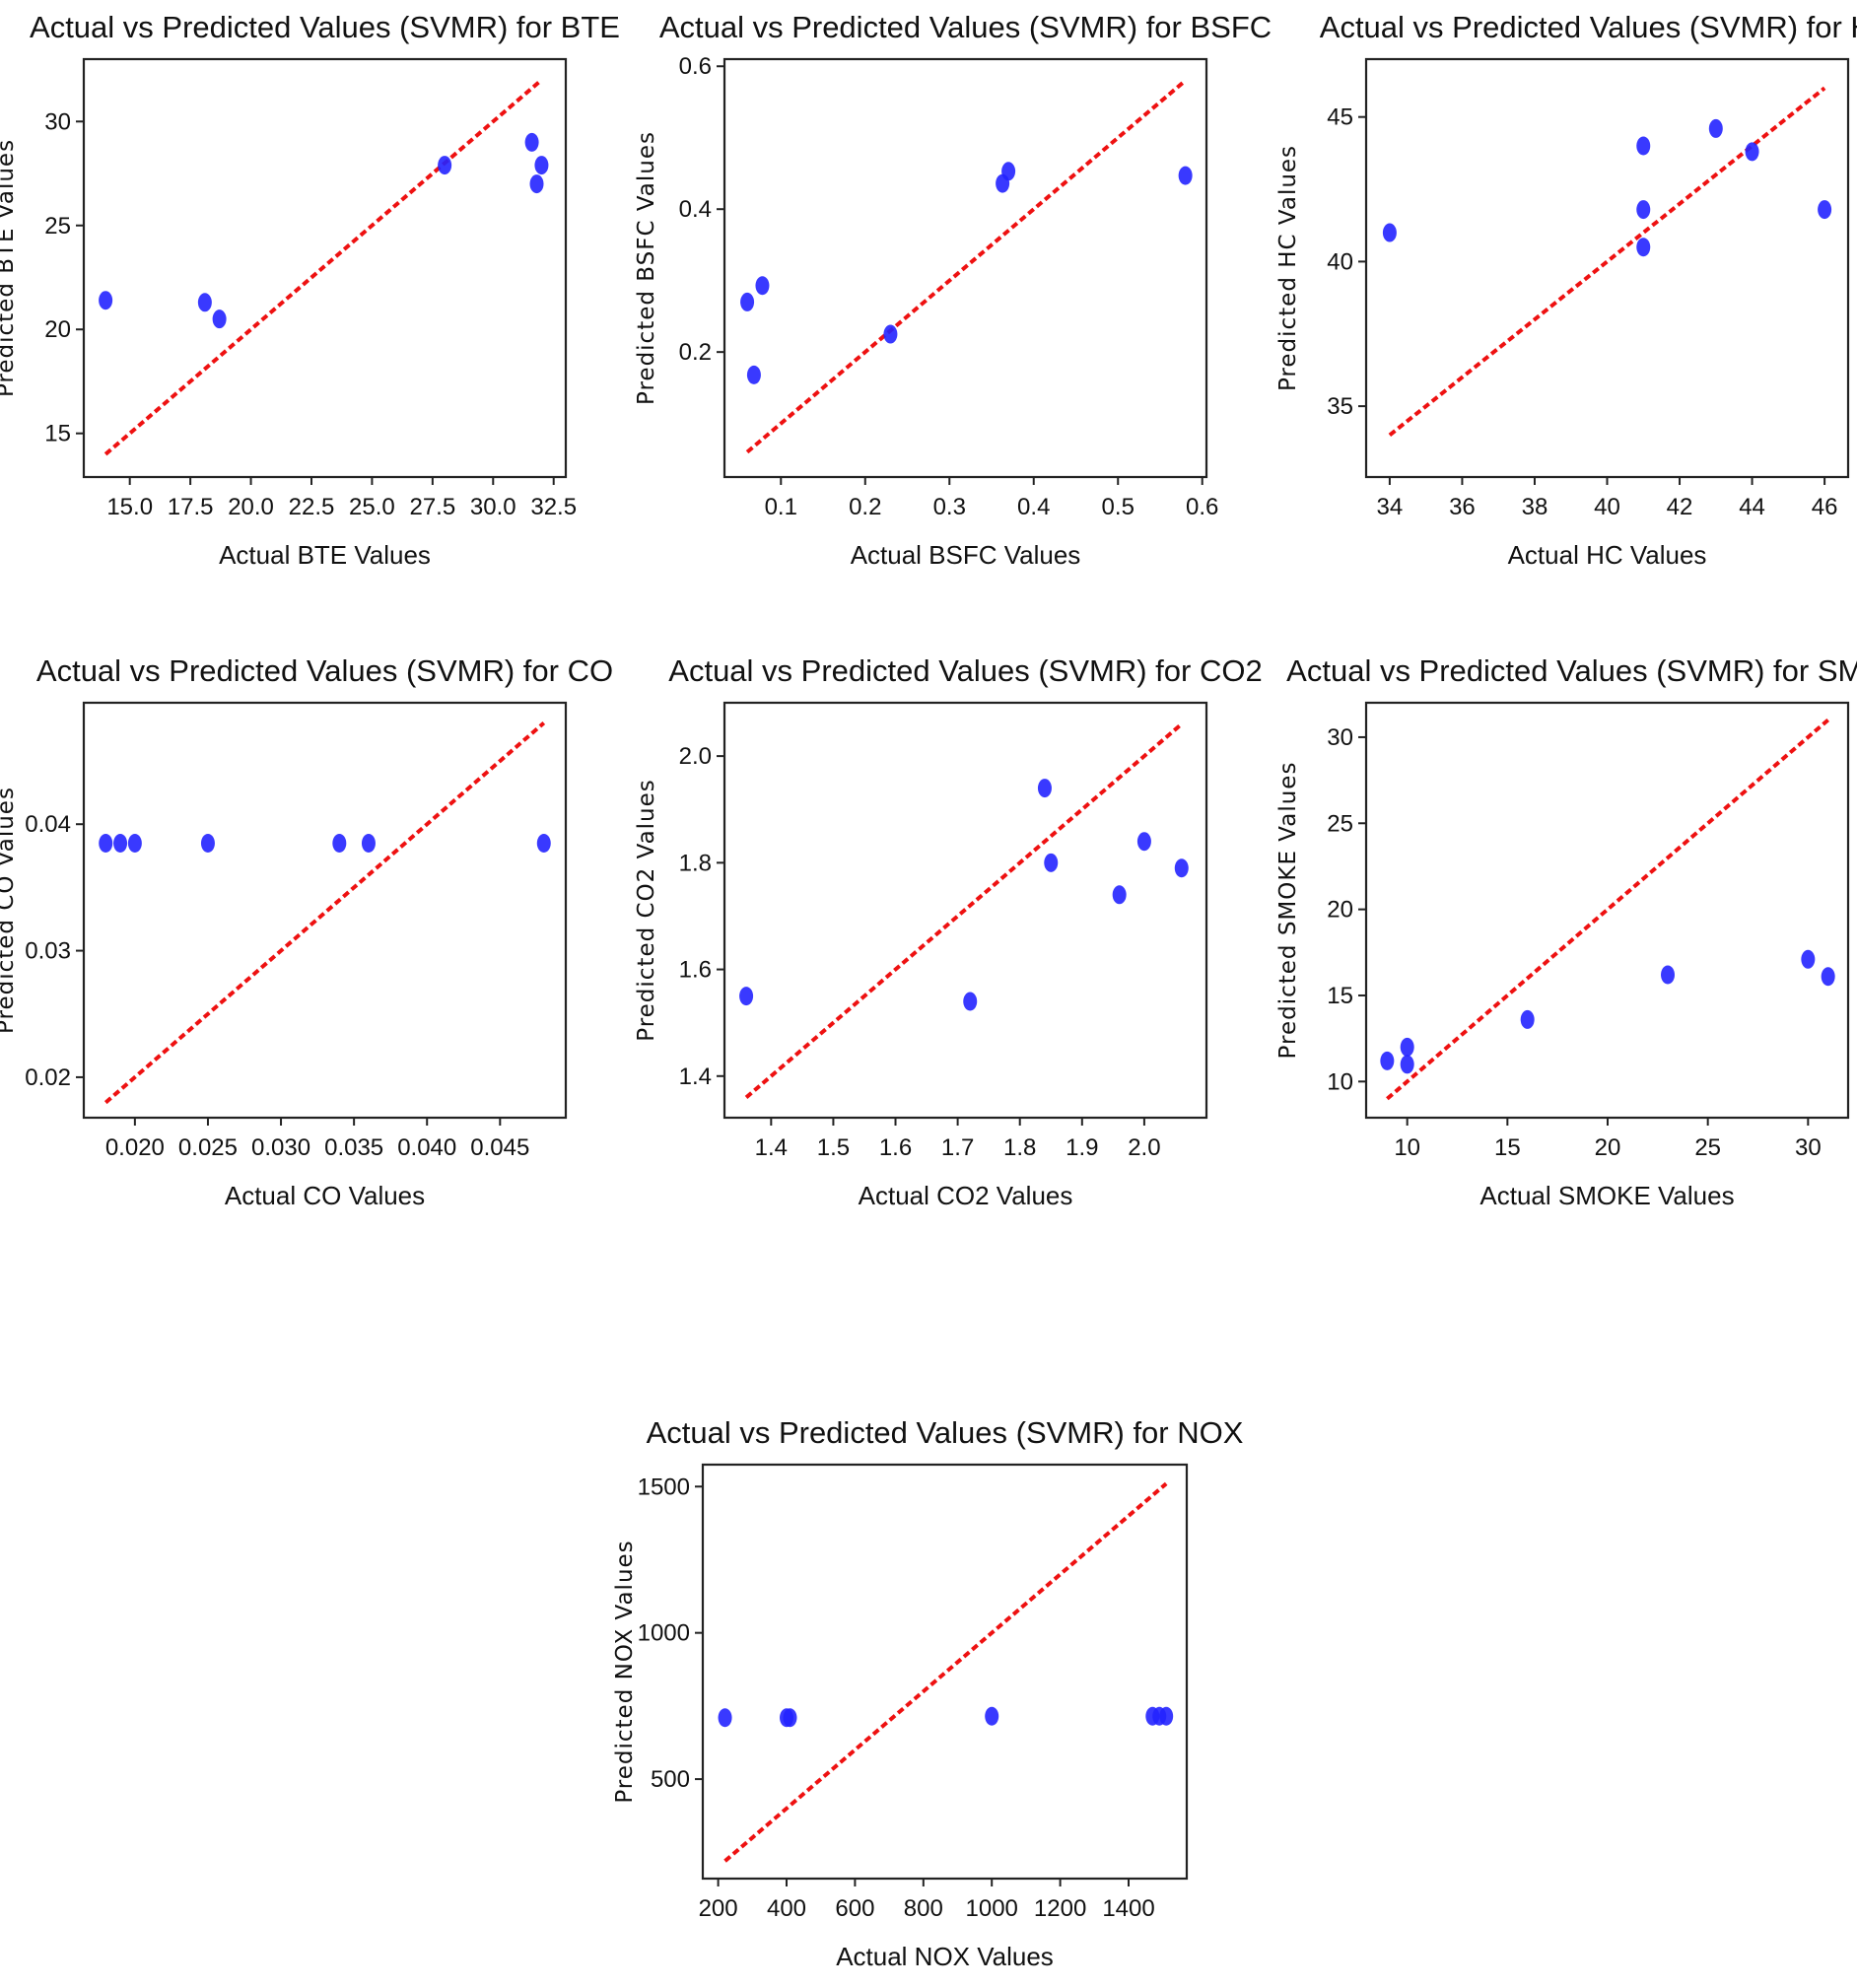 Image resolution: width=1857 pixels, height=1988 pixels. Describe the element at coordinates (1019, 1147) in the screenshot. I see `co2-x-tick-label: 1.8` at that location.